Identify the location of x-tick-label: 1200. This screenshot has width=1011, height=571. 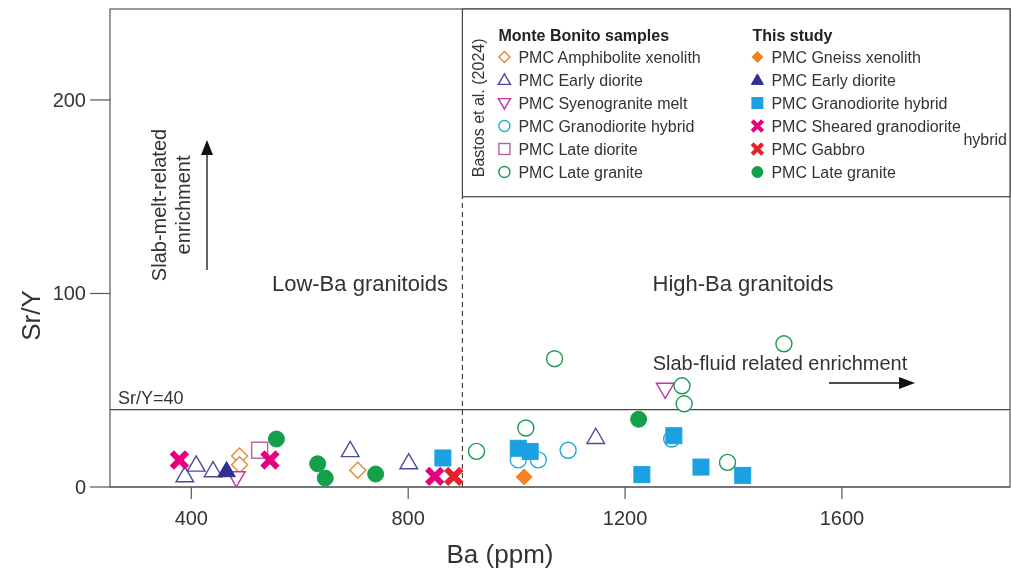
(625, 518).